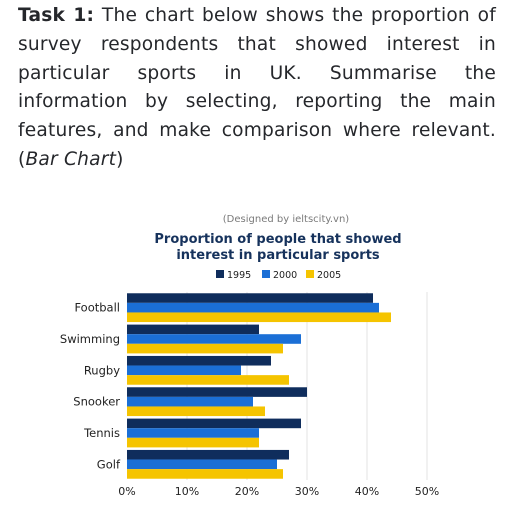 The image size is (512, 506). What do you see at coordinates (208, 380) in the screenshot?
I see `bar-rugby-2005` at bounding box center [208, 380].